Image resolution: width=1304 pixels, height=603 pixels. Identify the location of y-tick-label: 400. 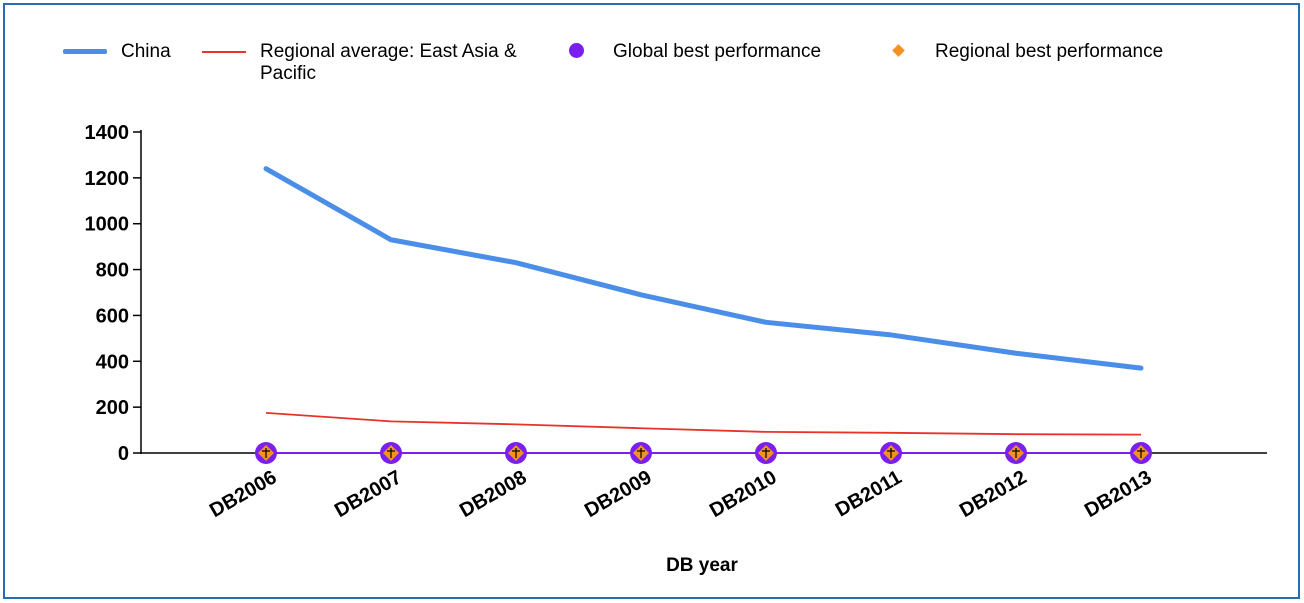
(112, 362).